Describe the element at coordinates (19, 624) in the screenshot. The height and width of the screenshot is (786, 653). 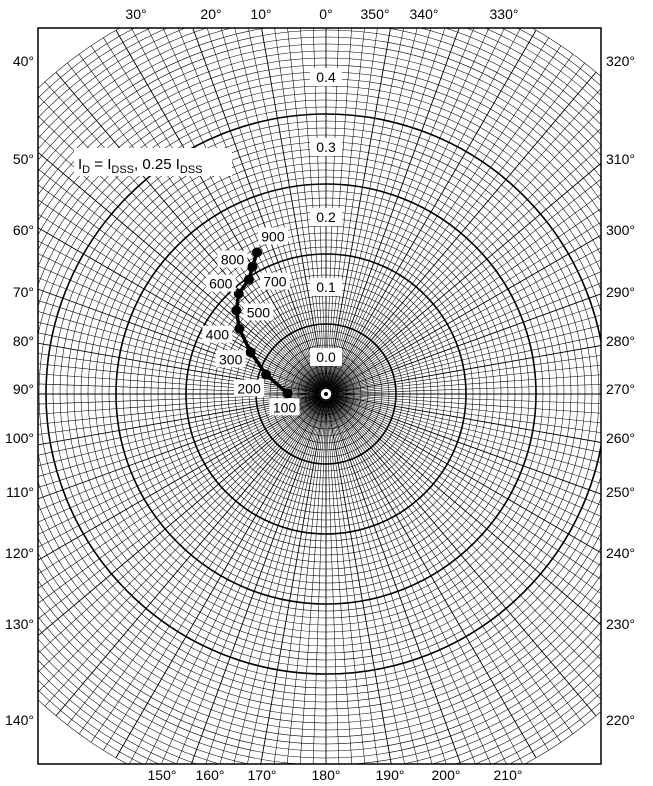
I see `angle-tick-left: 130°` at that location.